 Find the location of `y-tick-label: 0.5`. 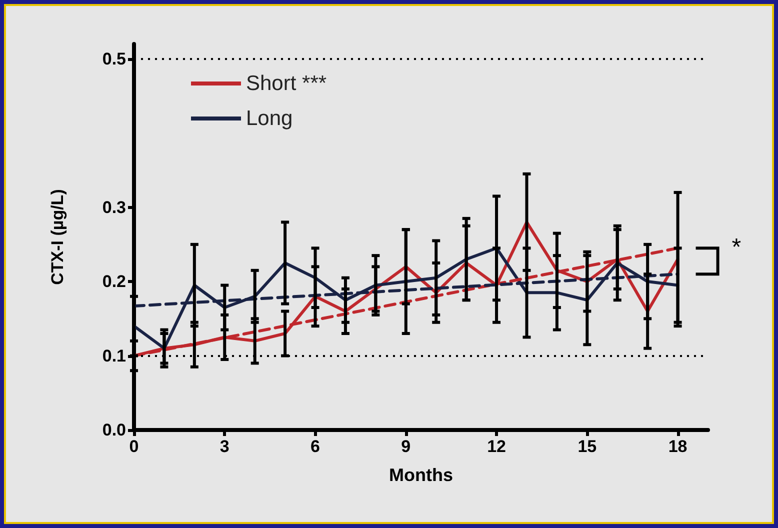

y-tick-label: 0.5 is located at coordinates (114, 58).